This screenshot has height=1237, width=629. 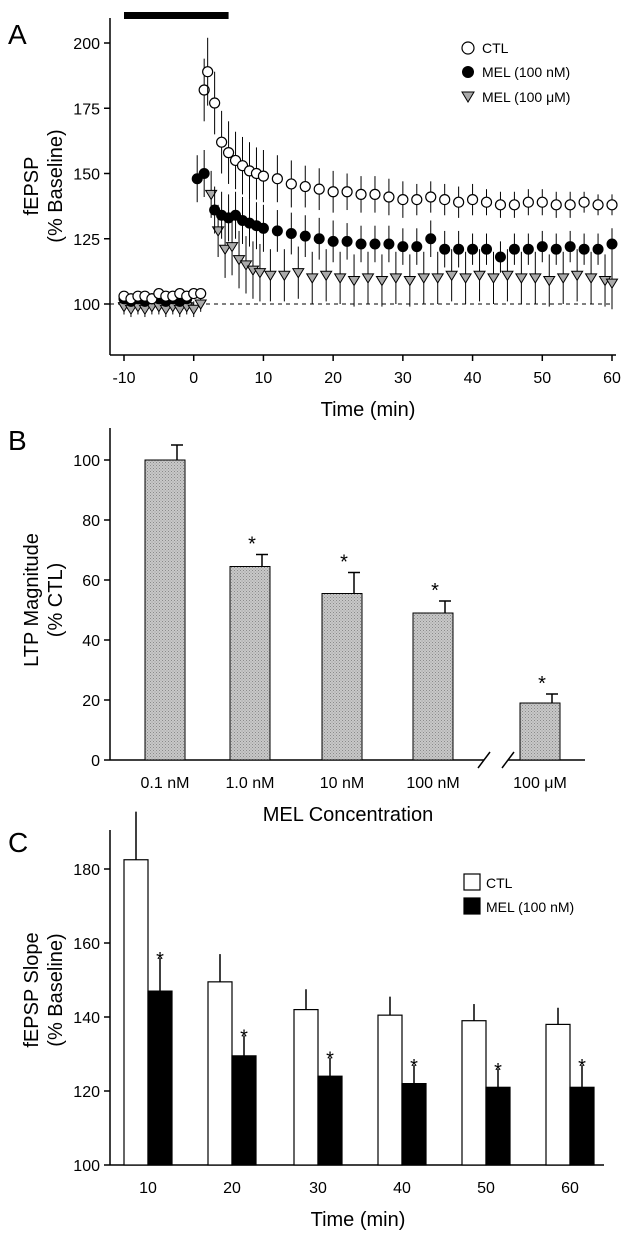 I want to click on y-tick-label: 80, so click(x=91, y=521).